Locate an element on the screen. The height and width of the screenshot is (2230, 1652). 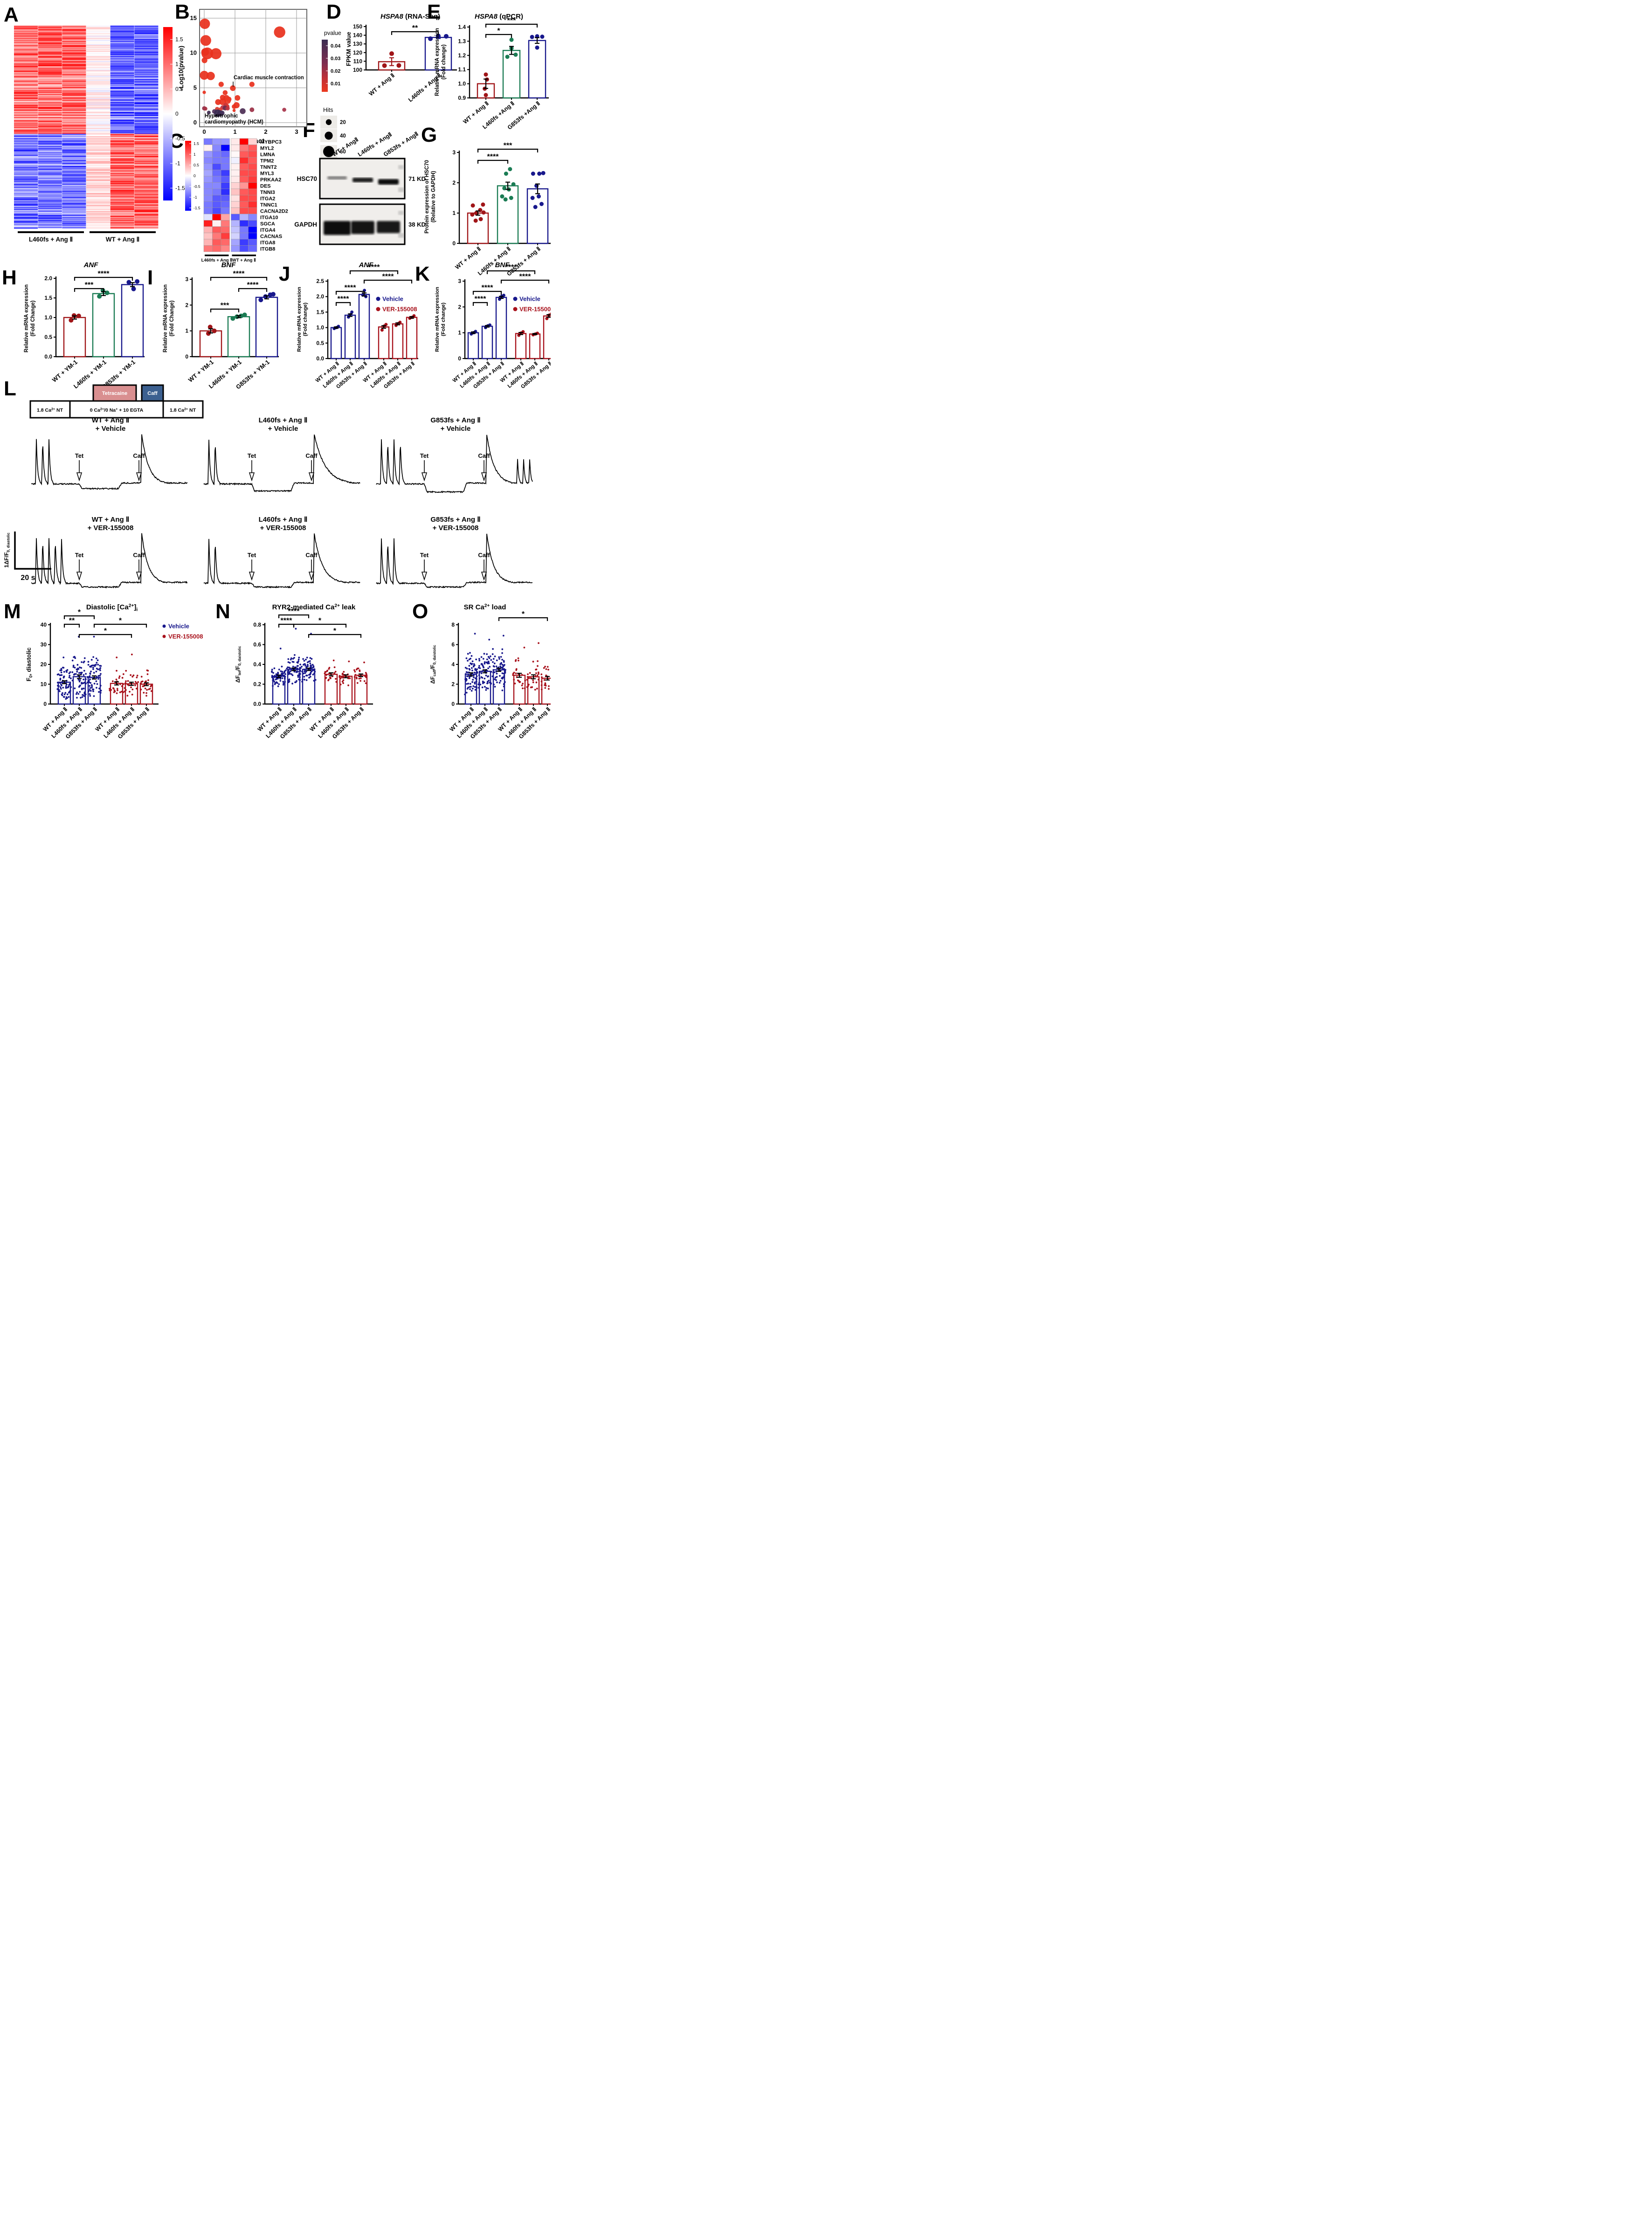
colorbar-tick: 1.5 is located at coordinates (179, 40).